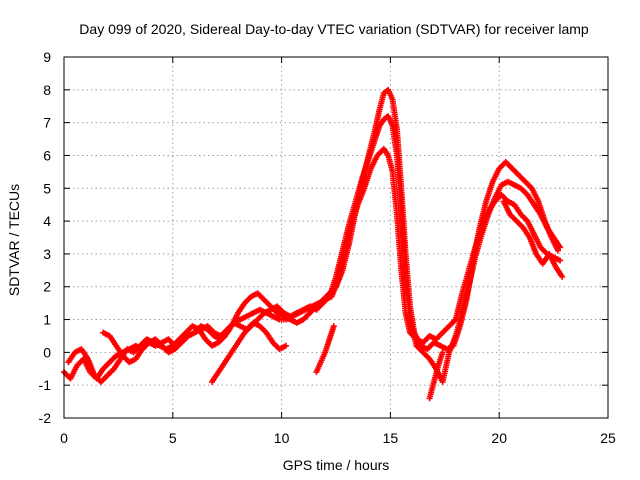  What do you see at coordinates (194, 342) in the screenshot?
I see `series-C` at bounding box center [194, 342].